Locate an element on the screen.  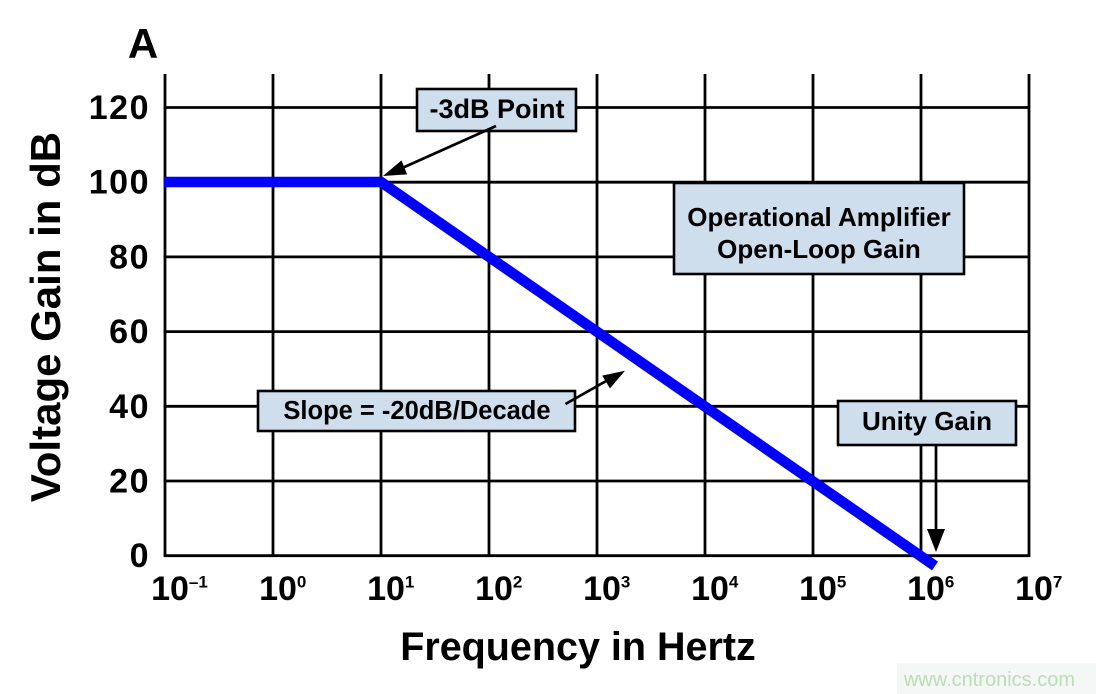
svg-text: 80 is located at coordinates (129, 257).